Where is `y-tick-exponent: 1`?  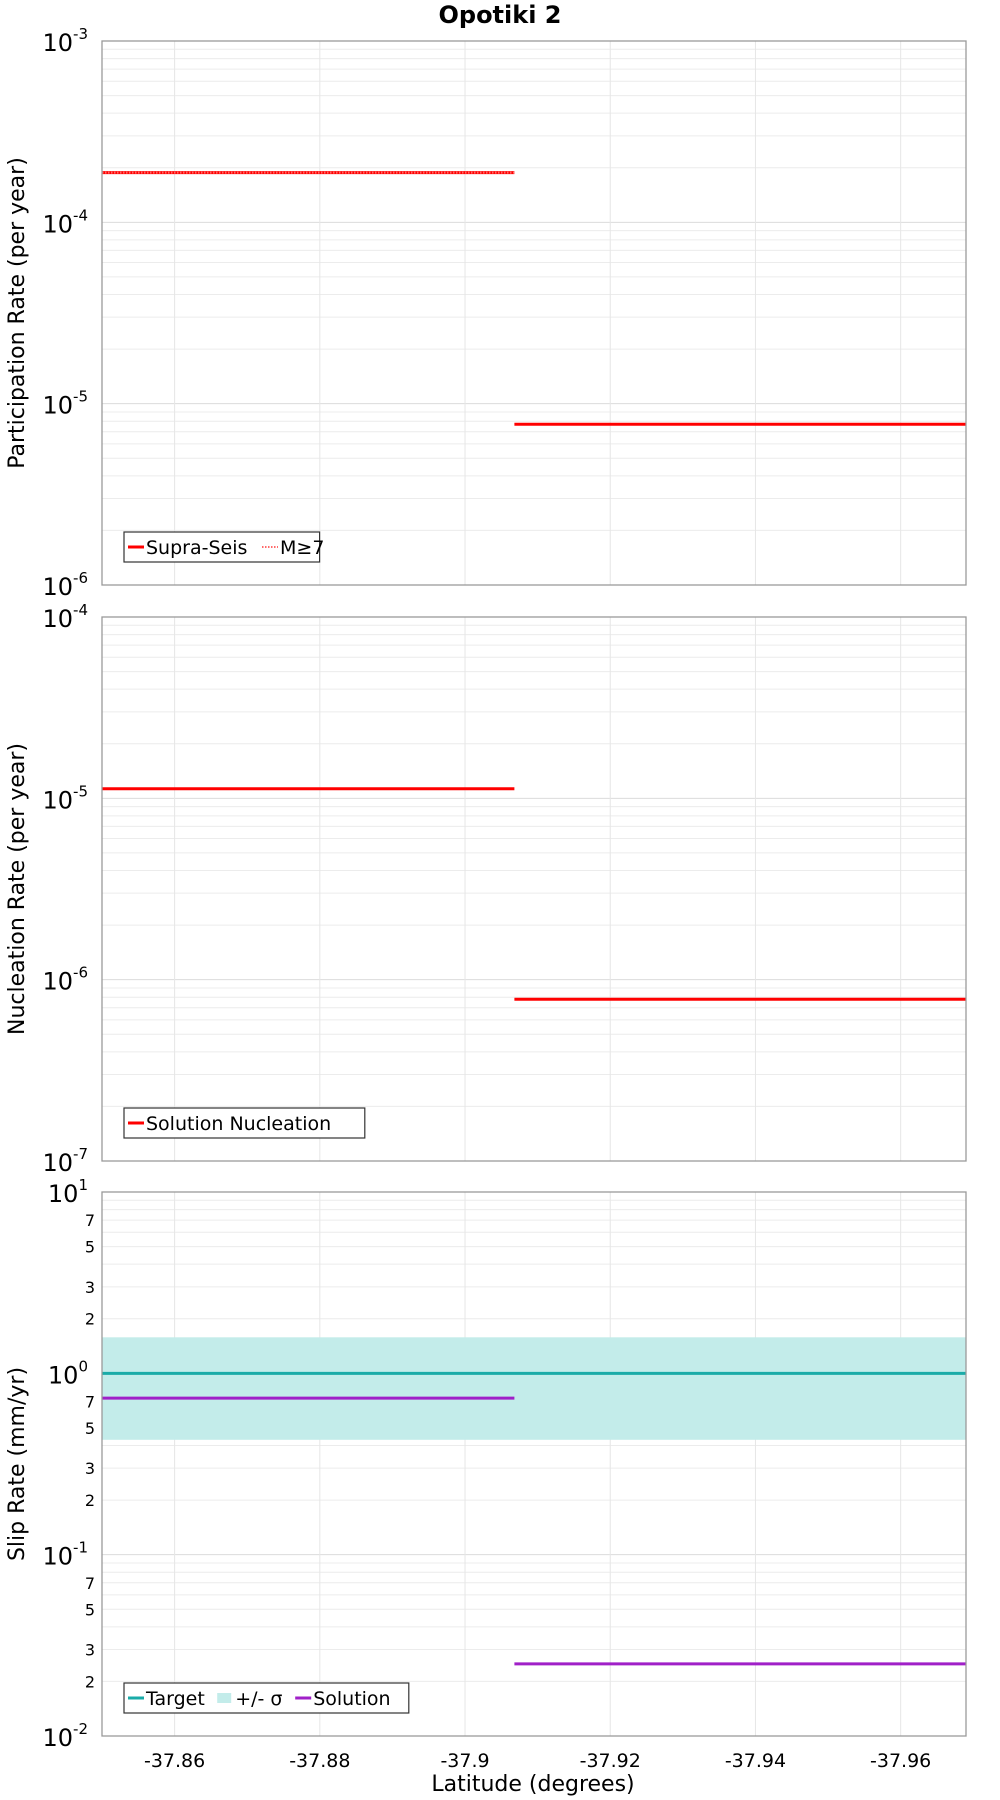 y-tick-exponent: 1 is located at coordinates (83, 1185).